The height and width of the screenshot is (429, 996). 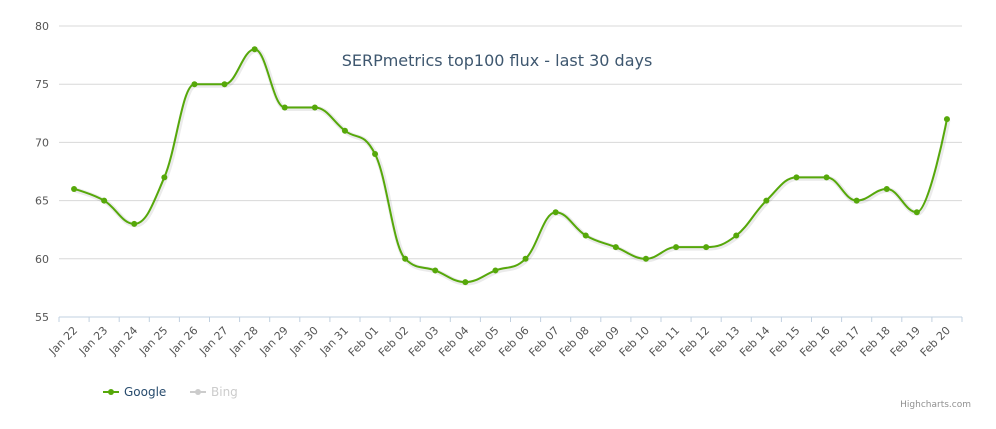 I want to click on x-tick-label: Feb 14, so click(x=754, y=341).